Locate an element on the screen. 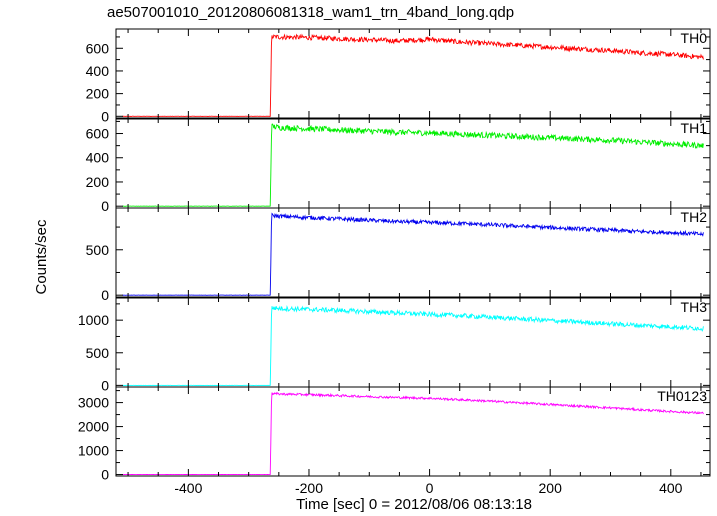 Image resolution: width=717 pixels, height=516 pixels. series-line-th0 is located at coordinates (413, 75).